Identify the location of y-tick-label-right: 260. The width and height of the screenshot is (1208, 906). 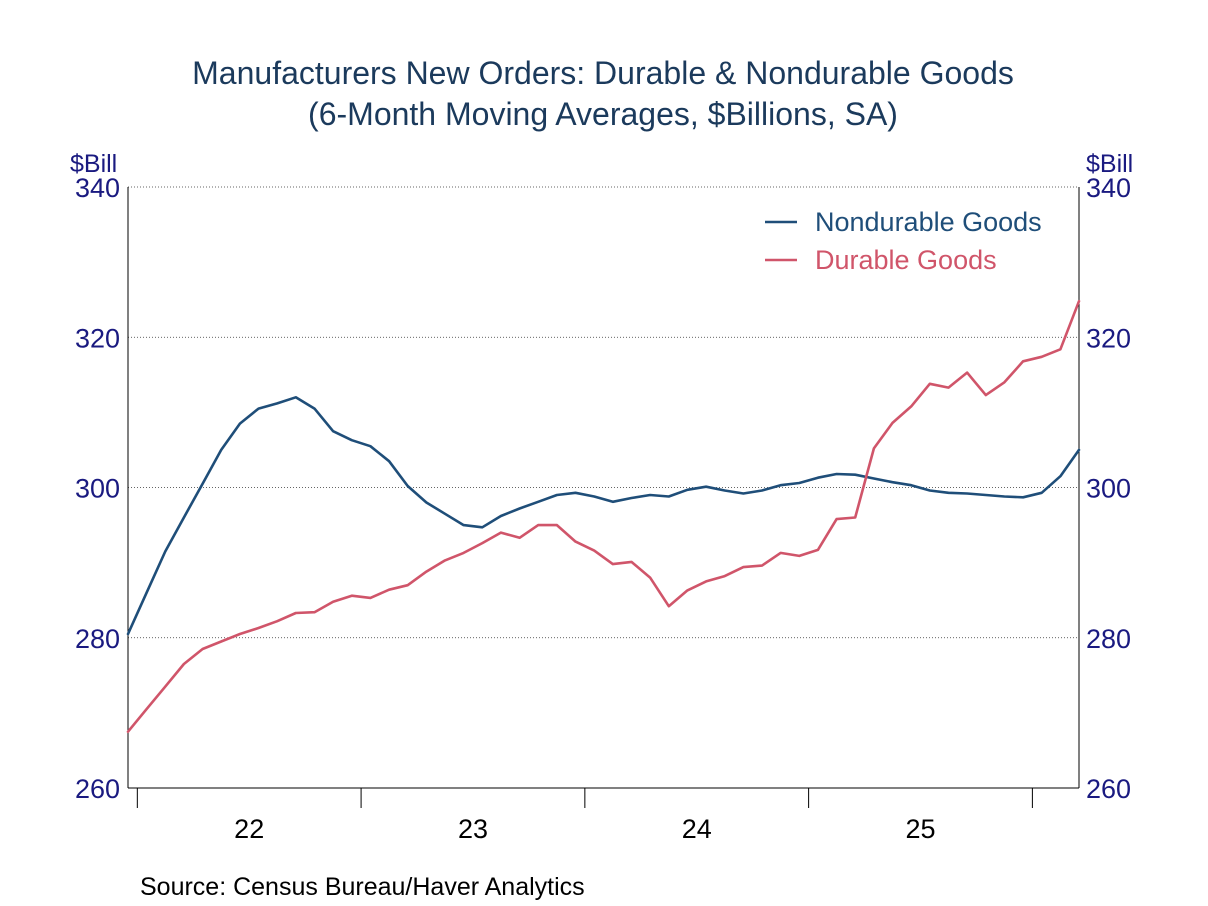
(1108, 789).